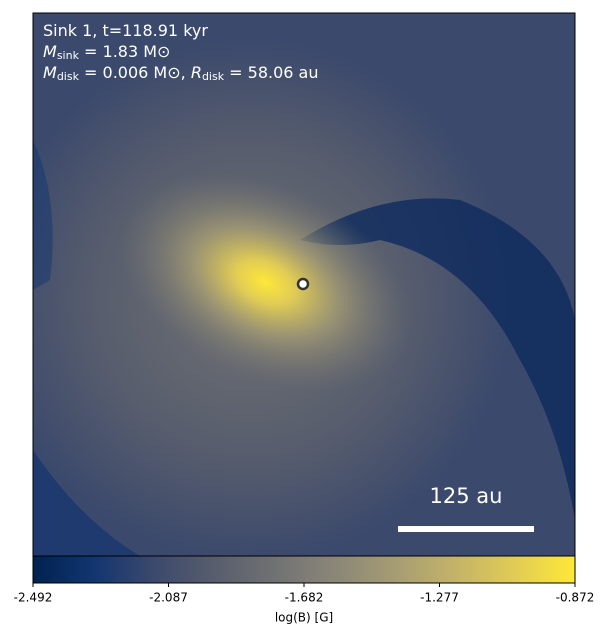  I want to click on colorbar, so click(304, 569).